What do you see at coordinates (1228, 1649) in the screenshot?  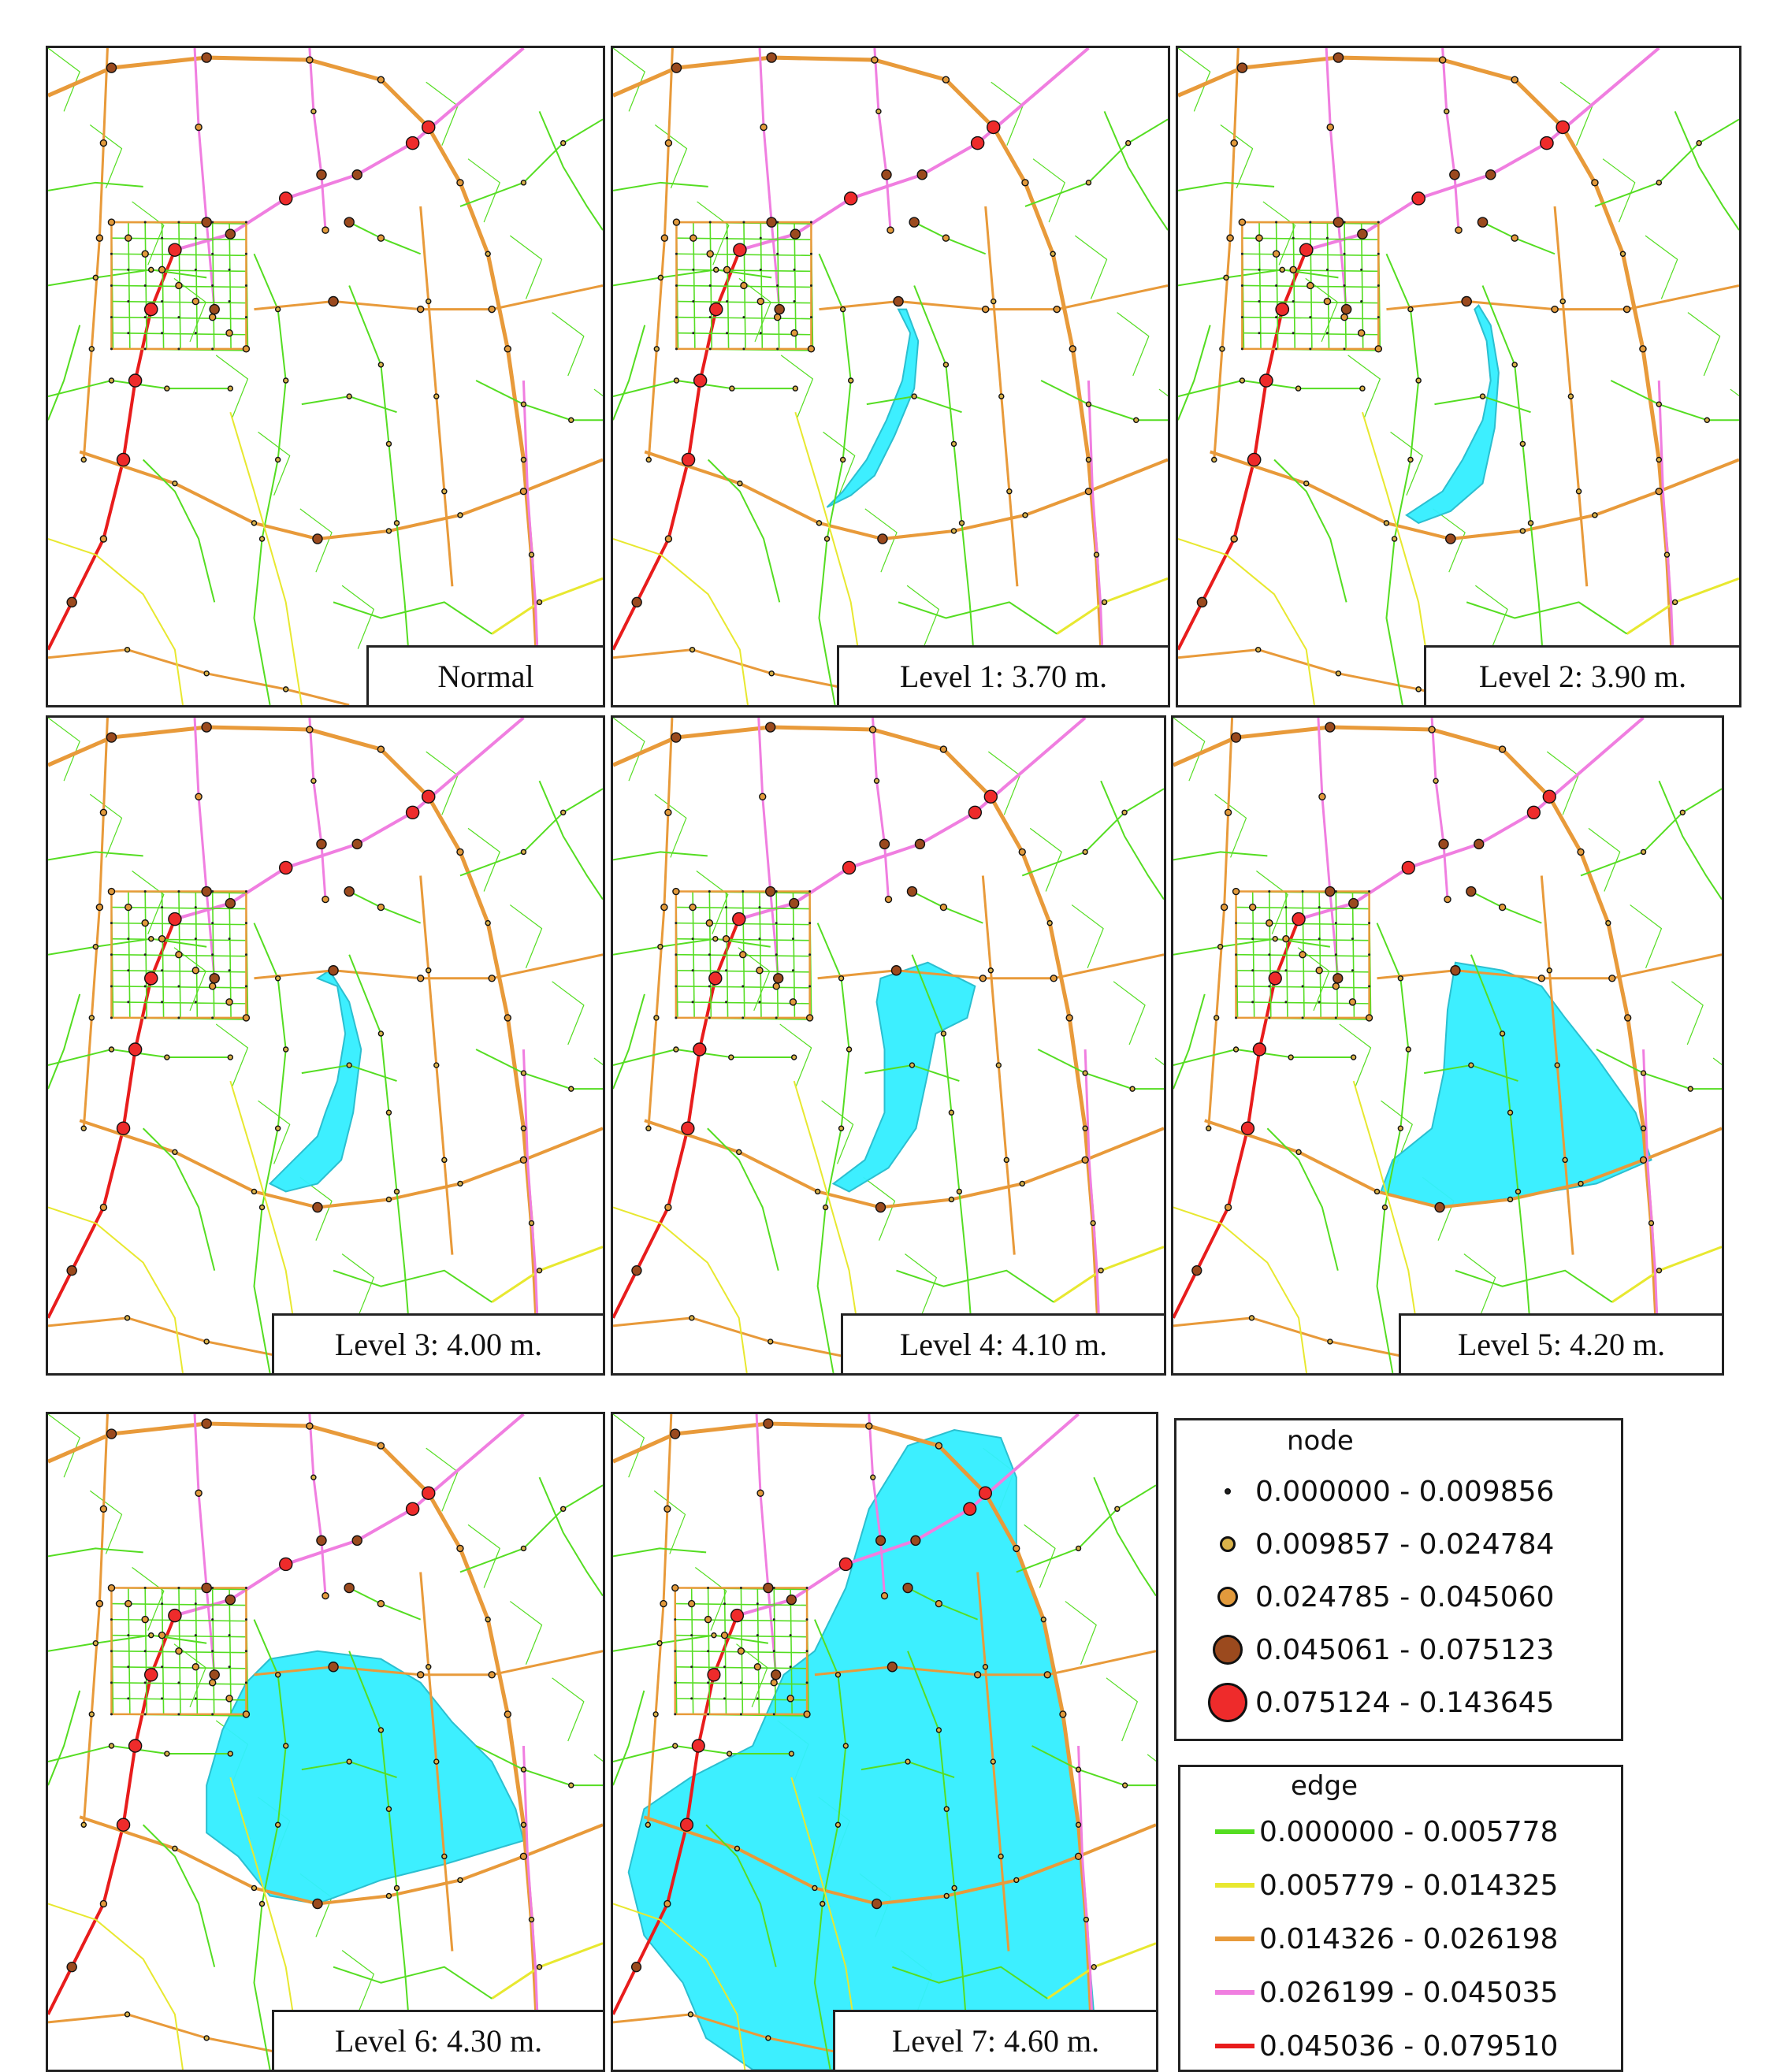 I see `node-symbol-icon` at bounding box center [1228, 1649].